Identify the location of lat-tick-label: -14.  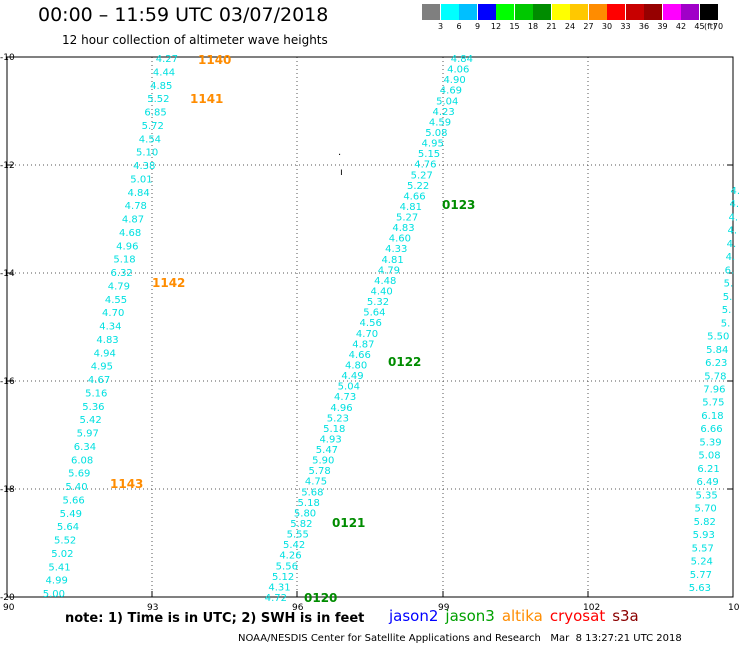
(7, 274).